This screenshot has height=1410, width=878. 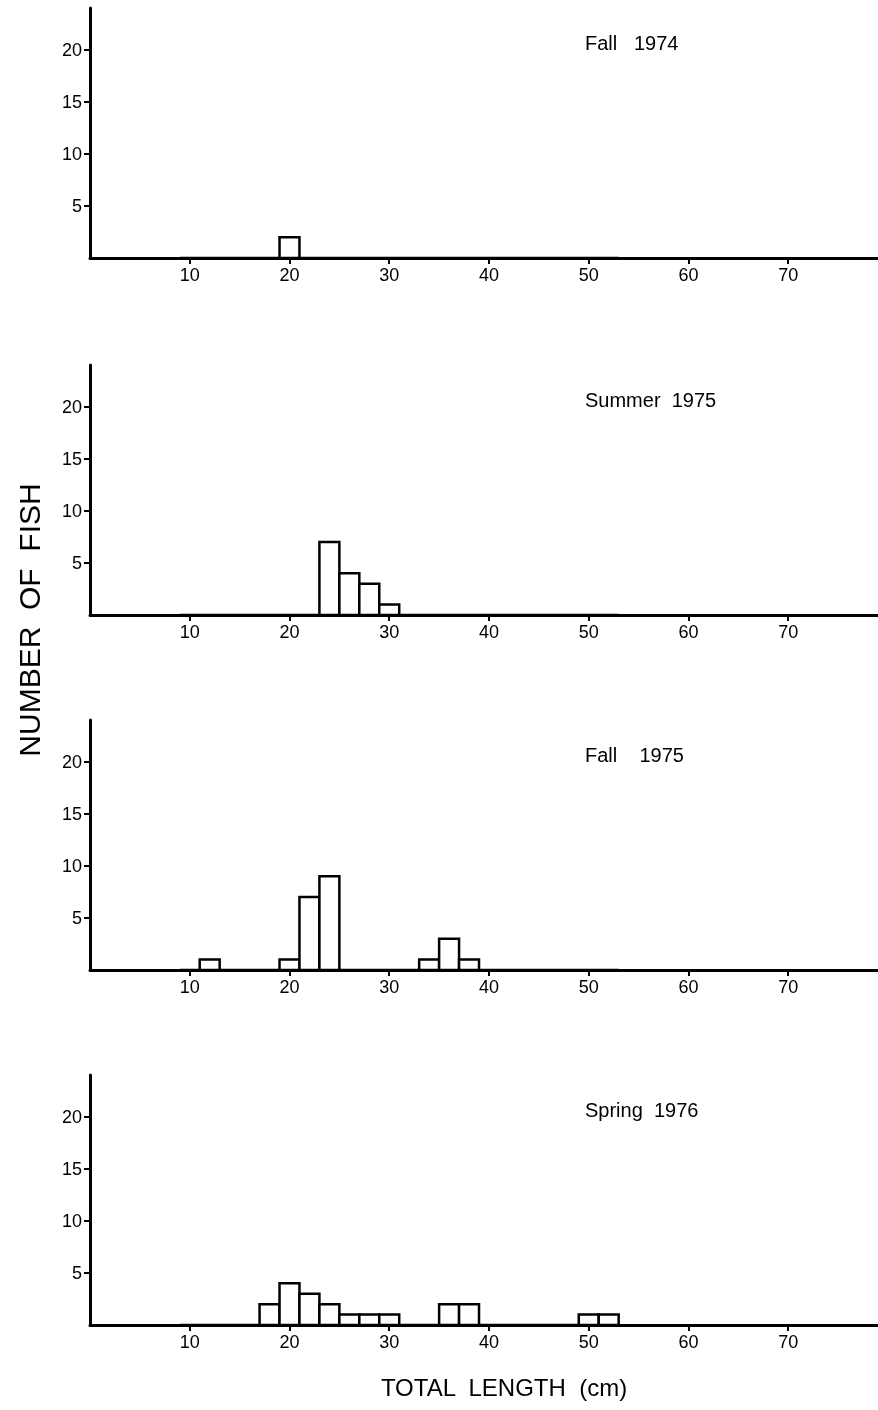 I want to click on x-axis-title: TOTAL LENGTH (cm), so click(x=504, y=1387).